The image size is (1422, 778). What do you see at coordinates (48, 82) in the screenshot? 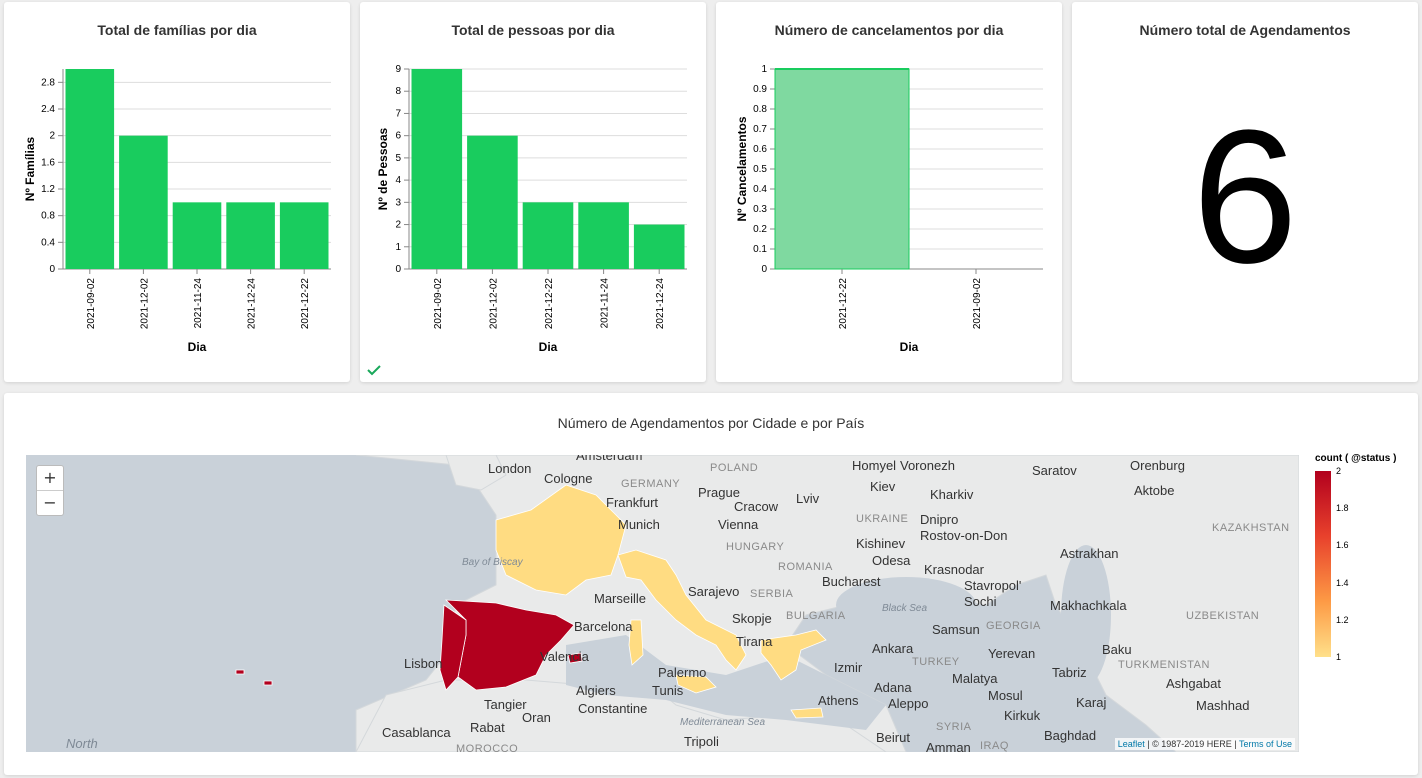
I see `y-tick-label: 2.8` at bounding box center [48, 82].